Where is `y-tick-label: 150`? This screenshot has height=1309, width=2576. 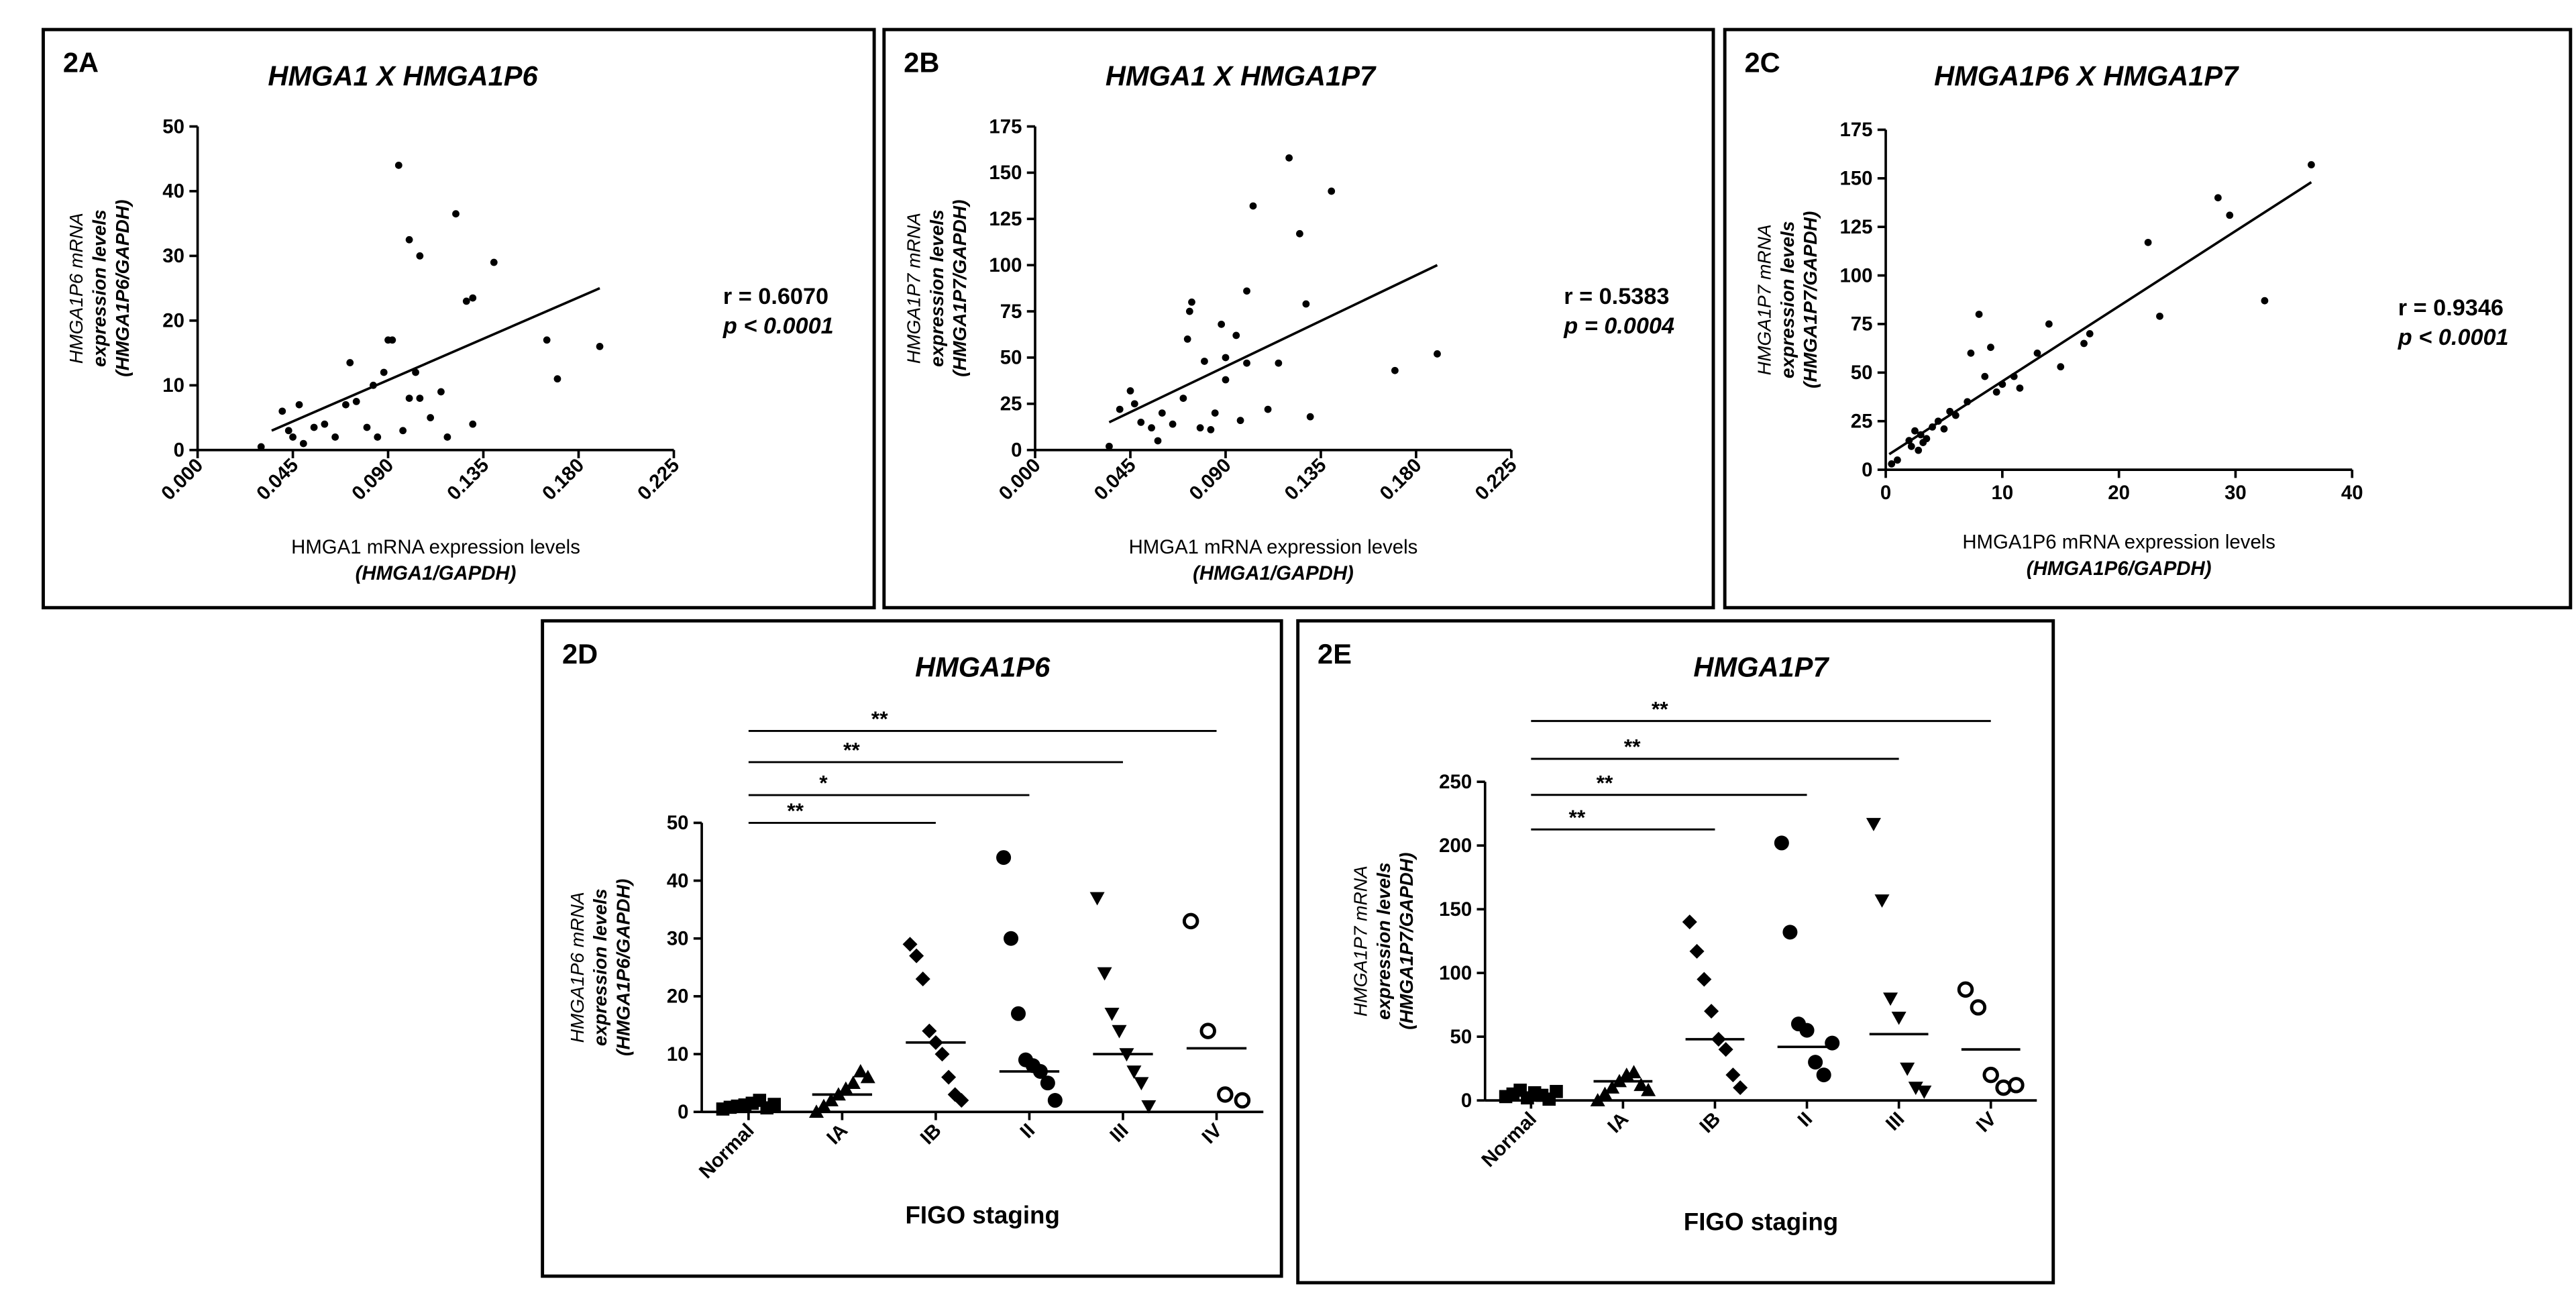 y-tick-label: 150 is located at coordinates (1005, 173).